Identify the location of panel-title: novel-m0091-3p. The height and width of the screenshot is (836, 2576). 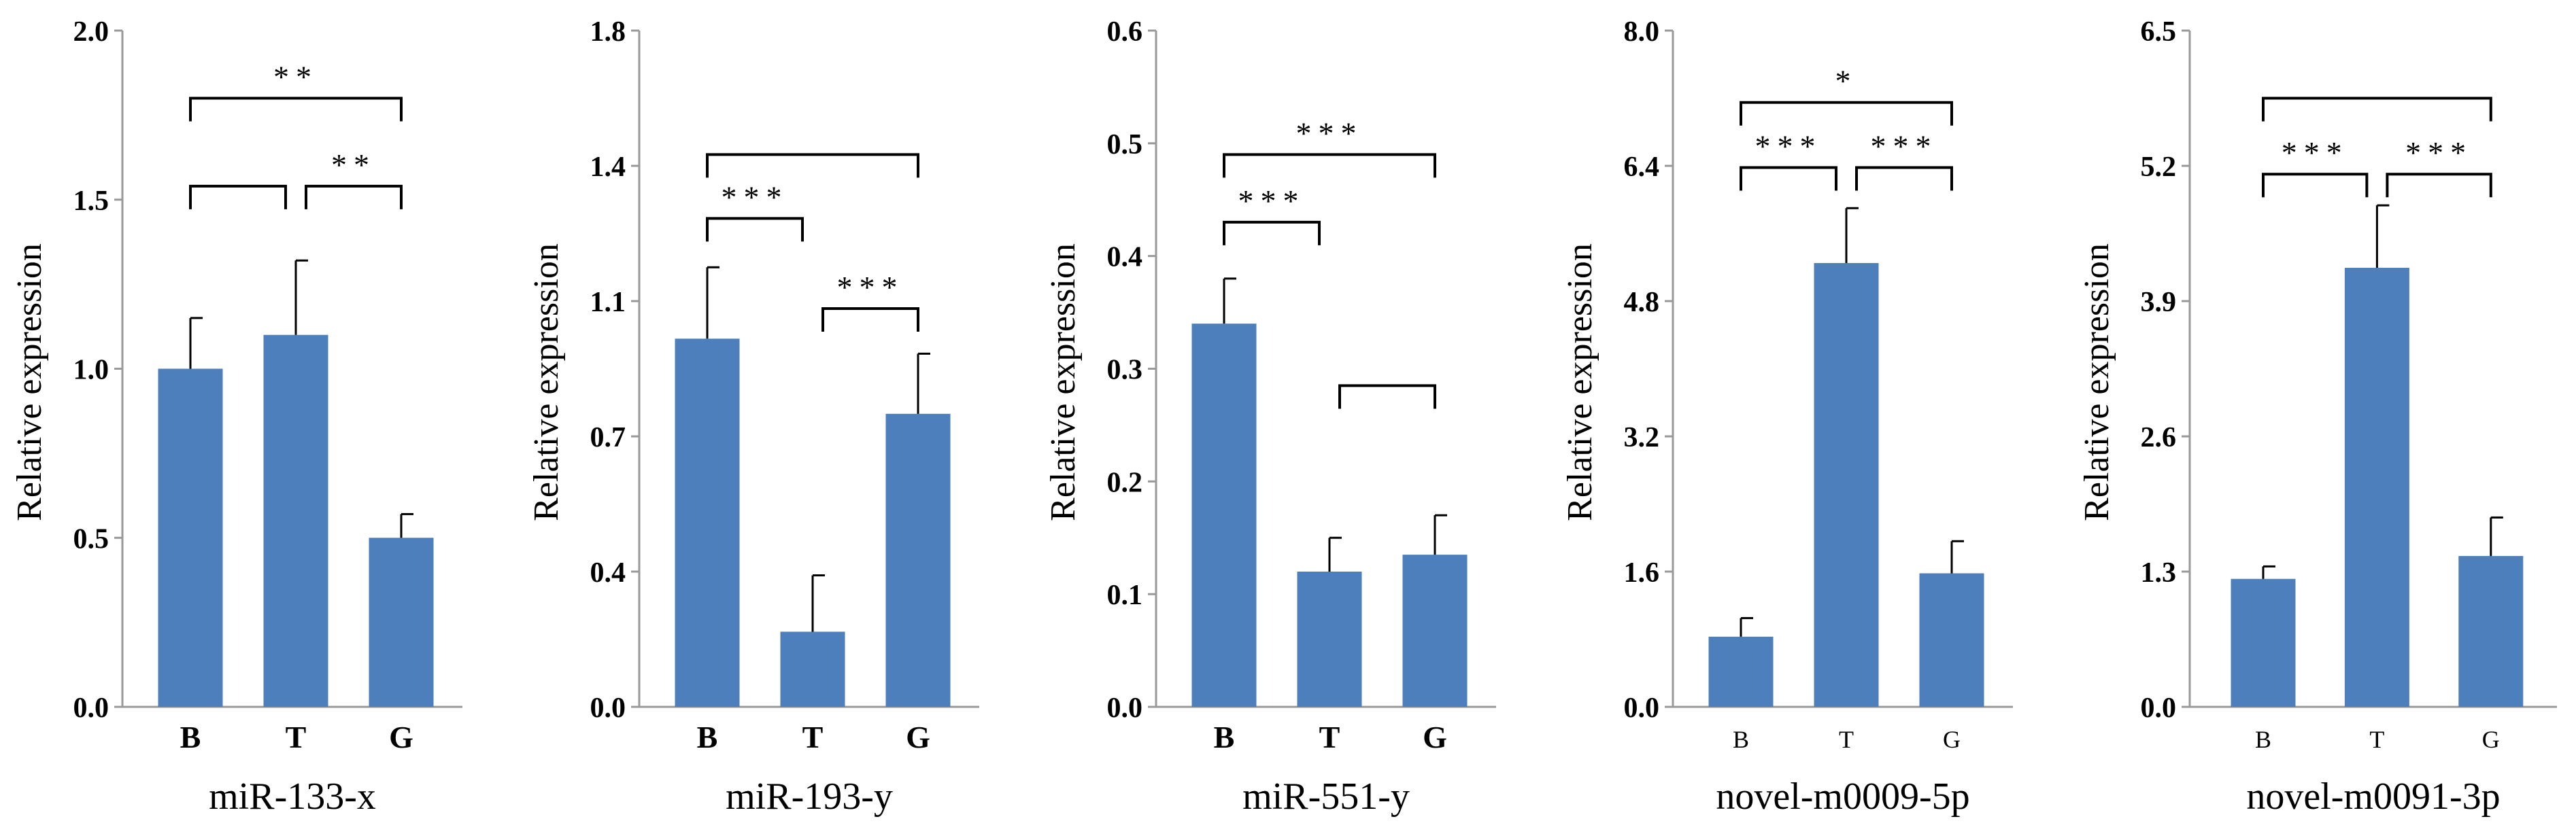
(2373, 797).